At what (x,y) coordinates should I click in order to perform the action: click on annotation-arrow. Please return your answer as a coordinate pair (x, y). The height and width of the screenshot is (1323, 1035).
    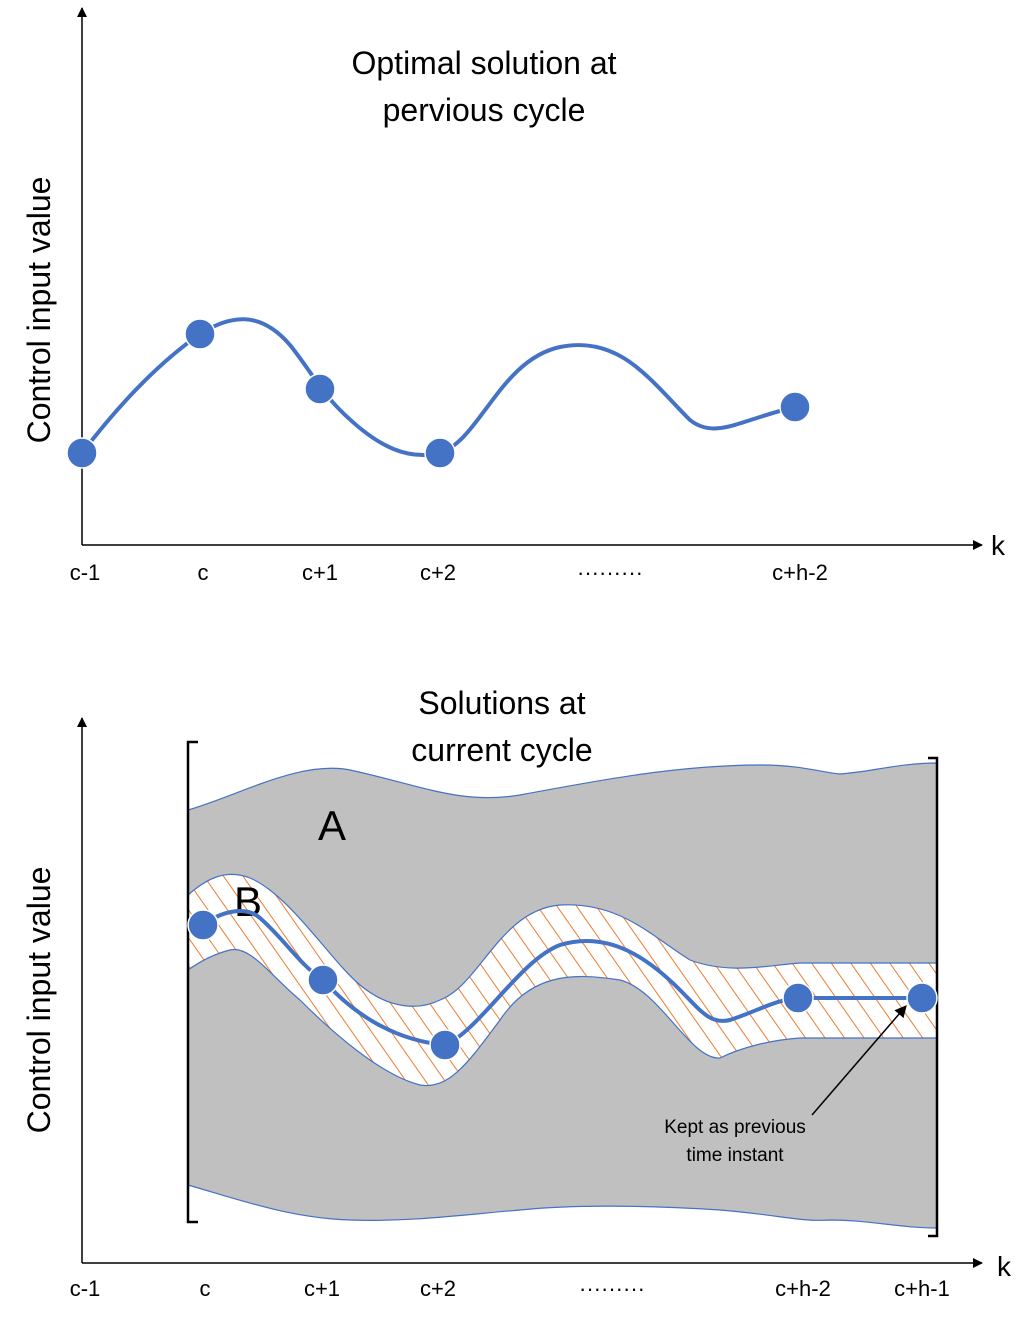
    Looking at the image, I should click on (859, 1060).